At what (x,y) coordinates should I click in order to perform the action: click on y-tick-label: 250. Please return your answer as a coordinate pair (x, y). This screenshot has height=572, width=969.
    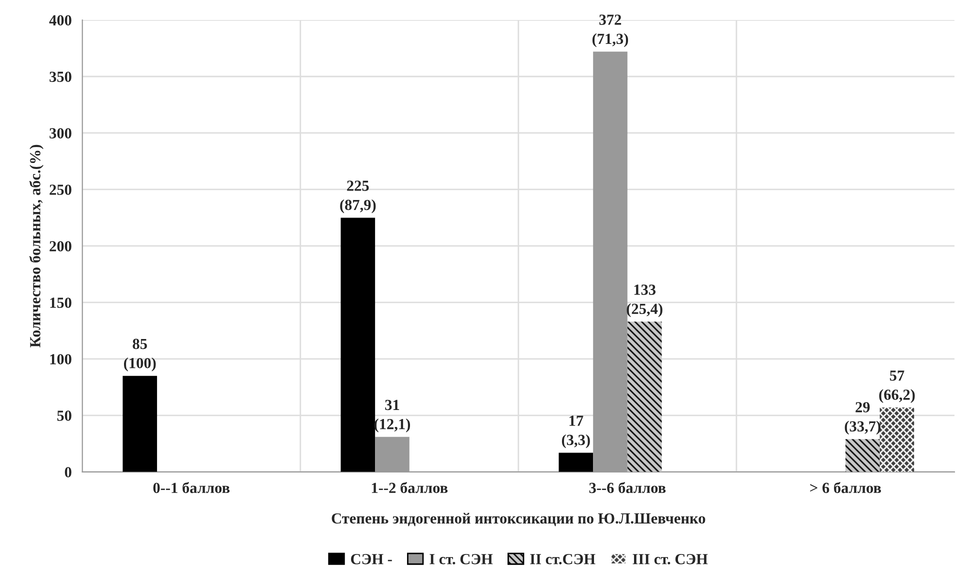
    Looking at the image, I should click on (61, 189).